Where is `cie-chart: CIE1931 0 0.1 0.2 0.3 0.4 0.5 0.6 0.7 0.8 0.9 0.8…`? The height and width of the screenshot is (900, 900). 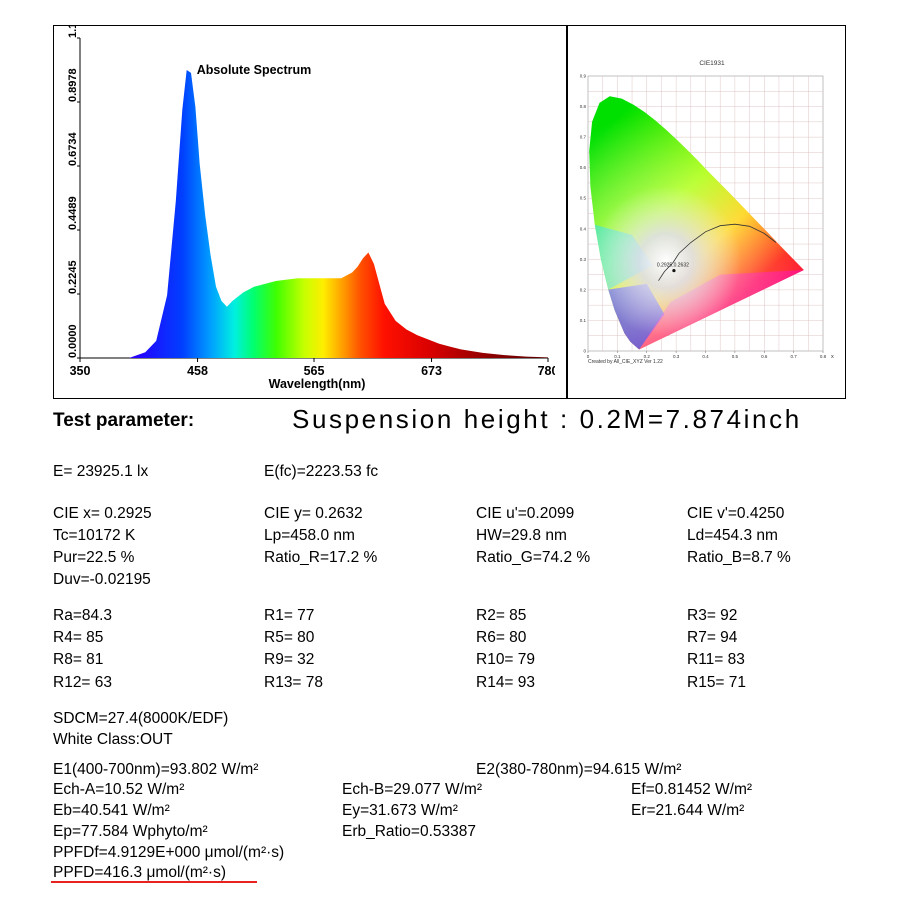 cie-chart: CIE1931 0 0.1 0.2 0.3 0.4 0.5 0.6 0.7 0.8 0.9 0.8… is located at coordinates (707, 212).